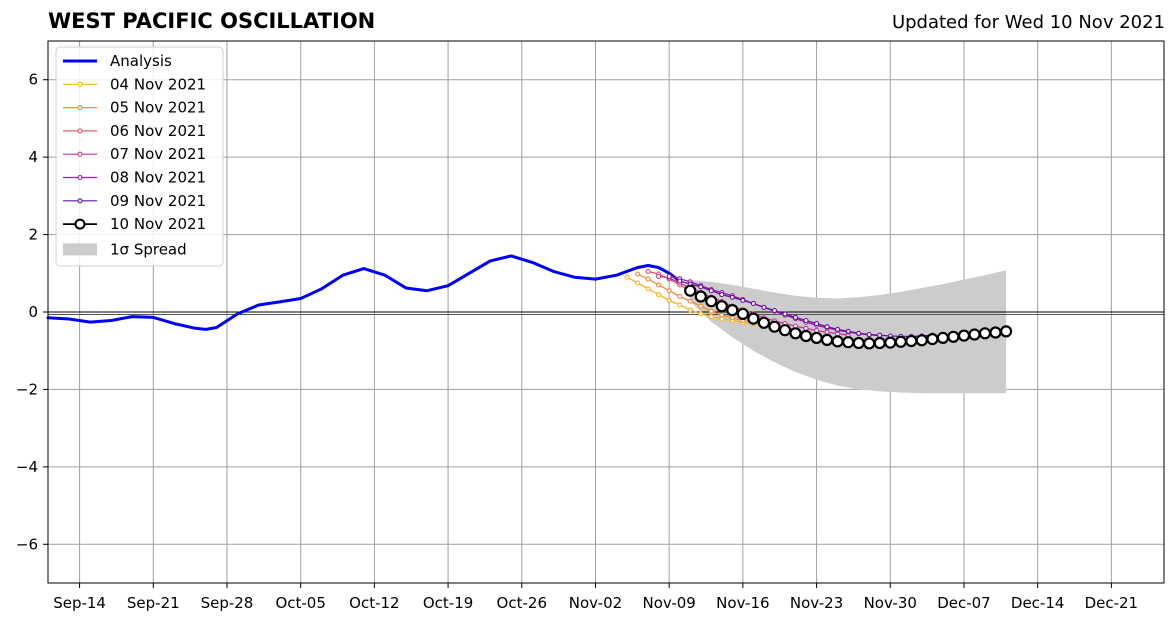  What do you see at coordinates (816, 603) in the screenshot?
I see `x-tick-label: Nov-23` at bounding box center [816, 603].